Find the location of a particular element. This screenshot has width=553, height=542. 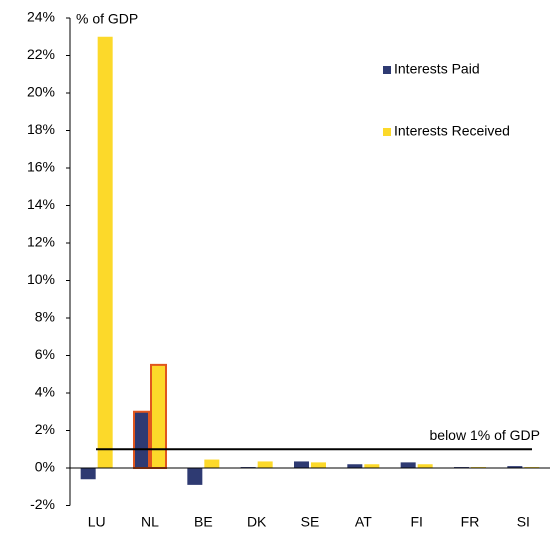

y-tick-label: -2% is located at coordinates (42, 504).